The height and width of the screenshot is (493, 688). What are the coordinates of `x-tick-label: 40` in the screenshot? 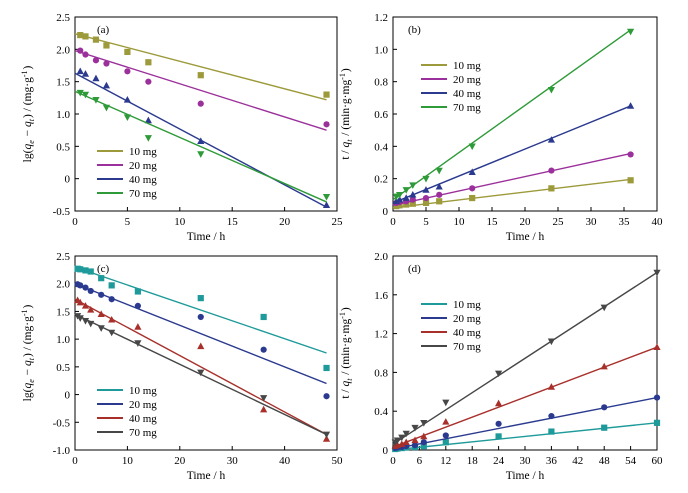 It's located at (658, 222).